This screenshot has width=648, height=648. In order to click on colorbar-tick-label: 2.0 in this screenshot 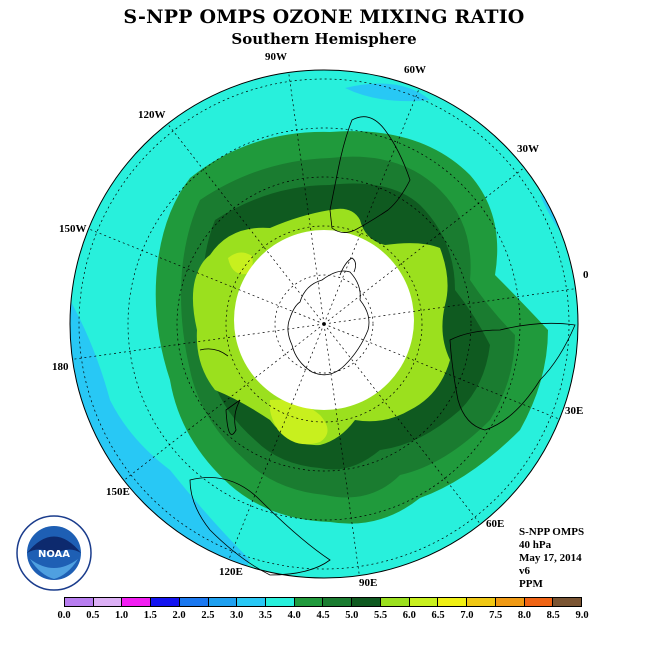, I will do `click(179, 615)`.